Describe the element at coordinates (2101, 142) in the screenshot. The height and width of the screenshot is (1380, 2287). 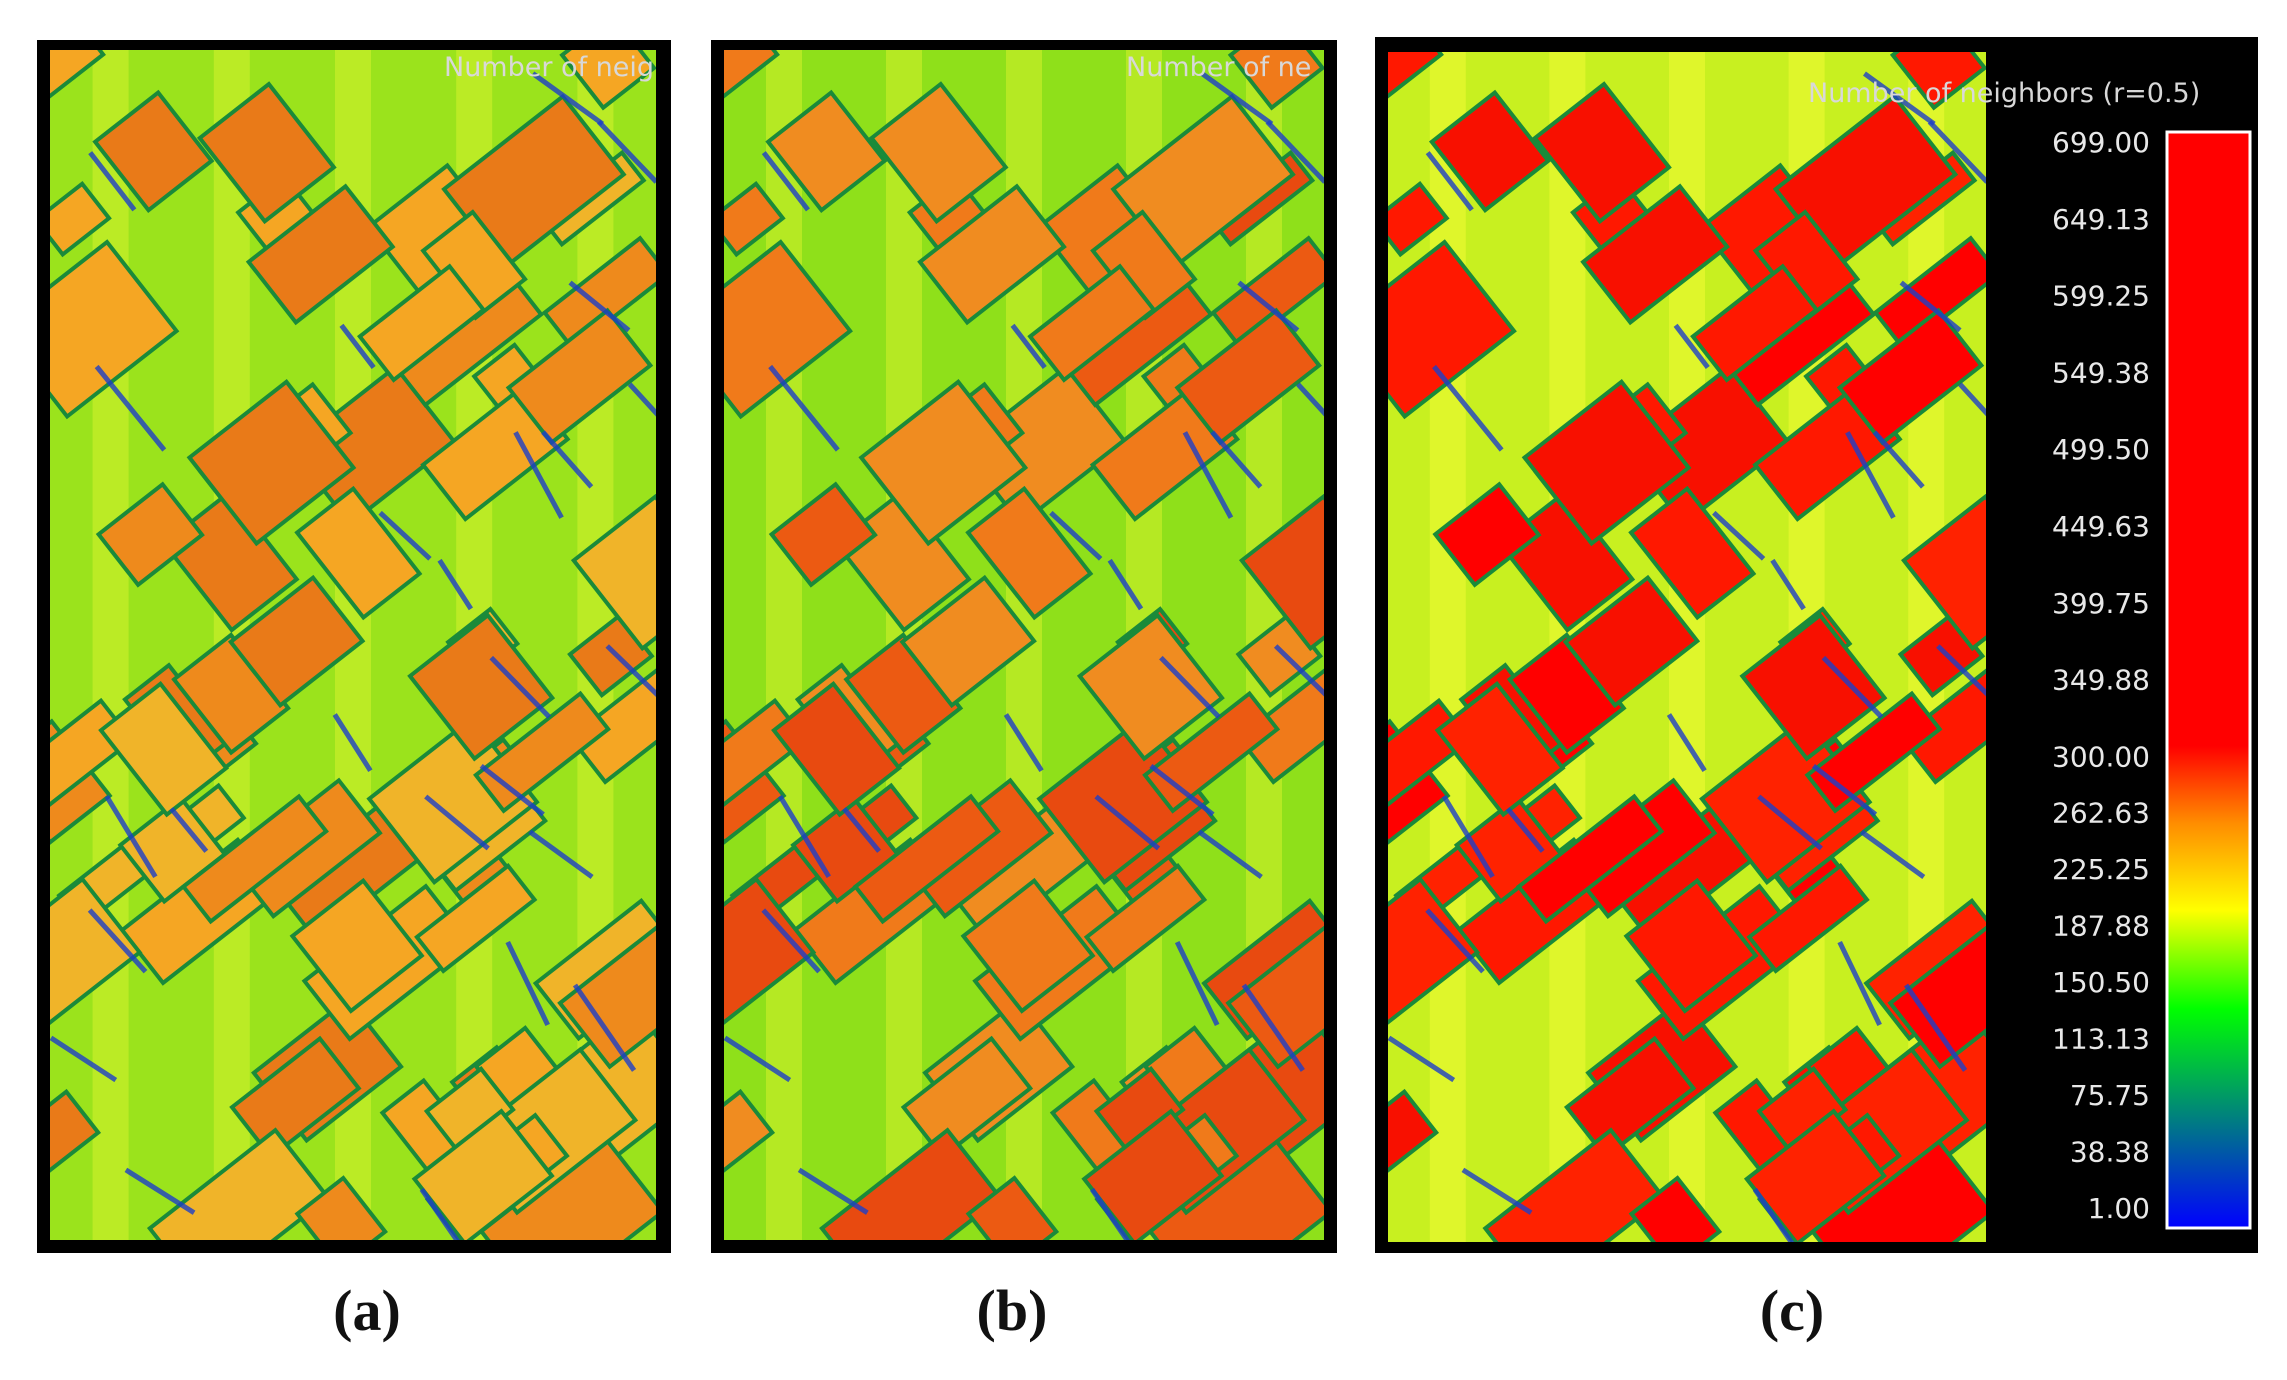
I see `color-scale-label: 699.00` at that location.